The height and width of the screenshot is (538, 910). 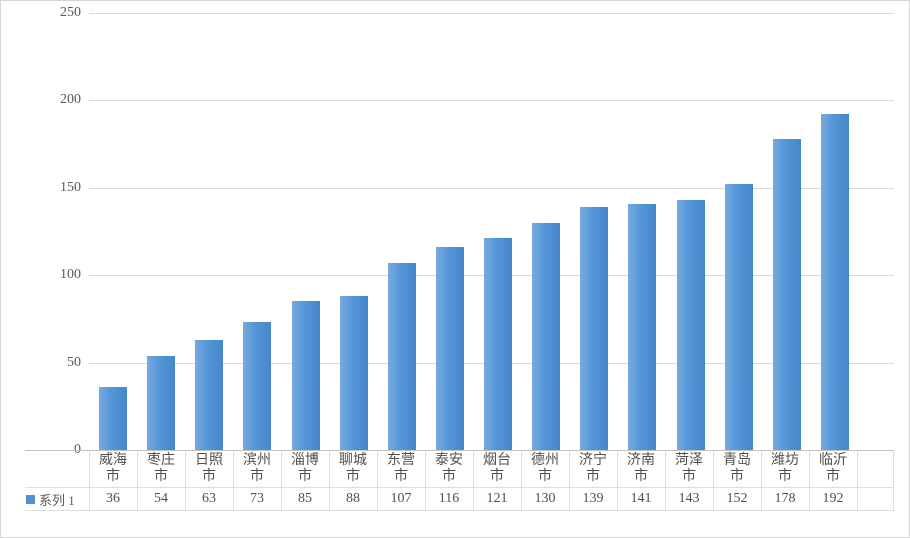 I want to click on category-label-text: 泰安市, so click(x=449, y=468).